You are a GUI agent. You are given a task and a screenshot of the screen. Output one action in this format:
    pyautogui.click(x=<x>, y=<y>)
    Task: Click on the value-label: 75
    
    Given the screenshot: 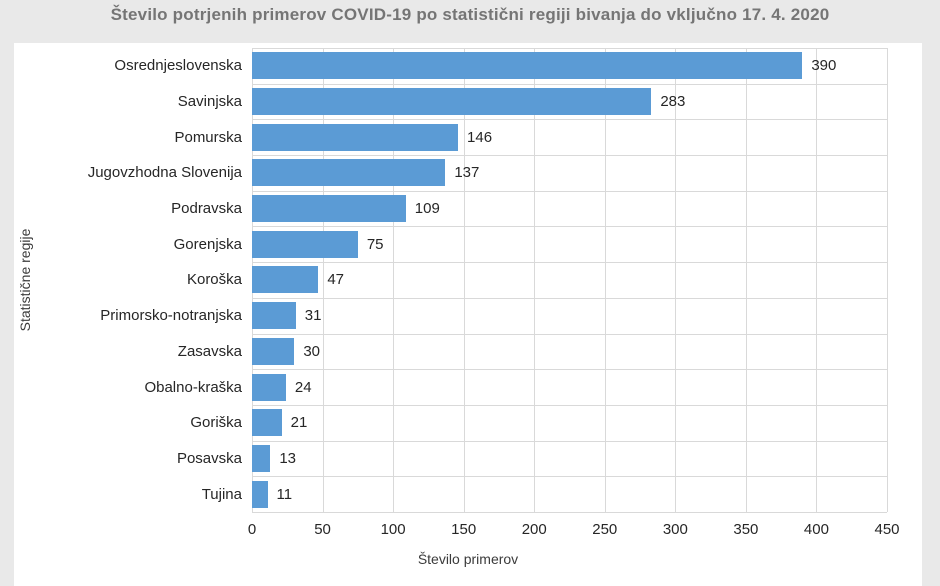 What is the action you would take?
    pyautogui.click(x=375, y=244)
    